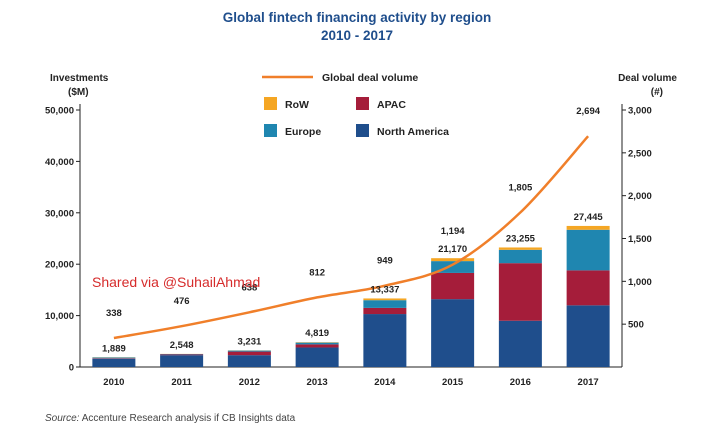 Image resolution: width=715 pixels, height=431 pixels. I want to click on bar-total-label: 4,819, so click(317, 333).